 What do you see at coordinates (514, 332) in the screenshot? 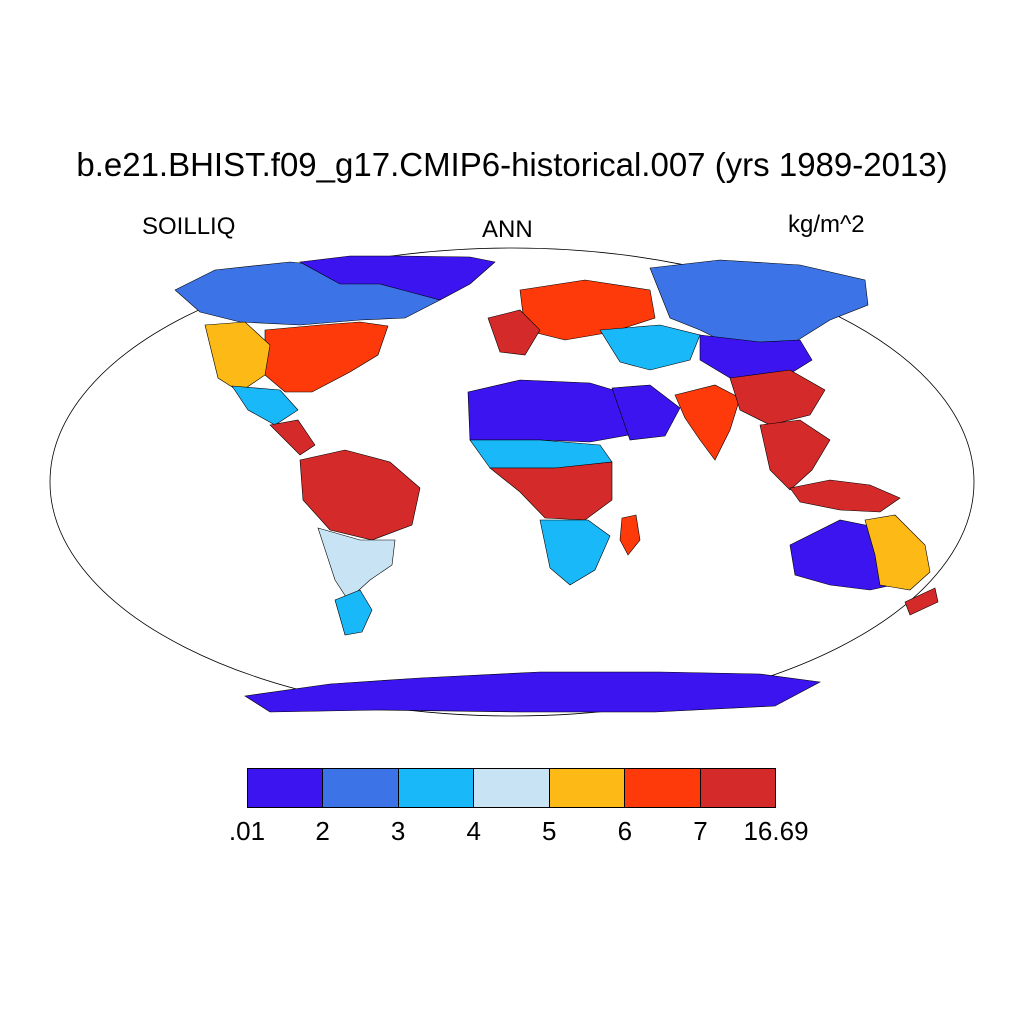
I see `land-region-western-europe` at bounding box center [514, 332].